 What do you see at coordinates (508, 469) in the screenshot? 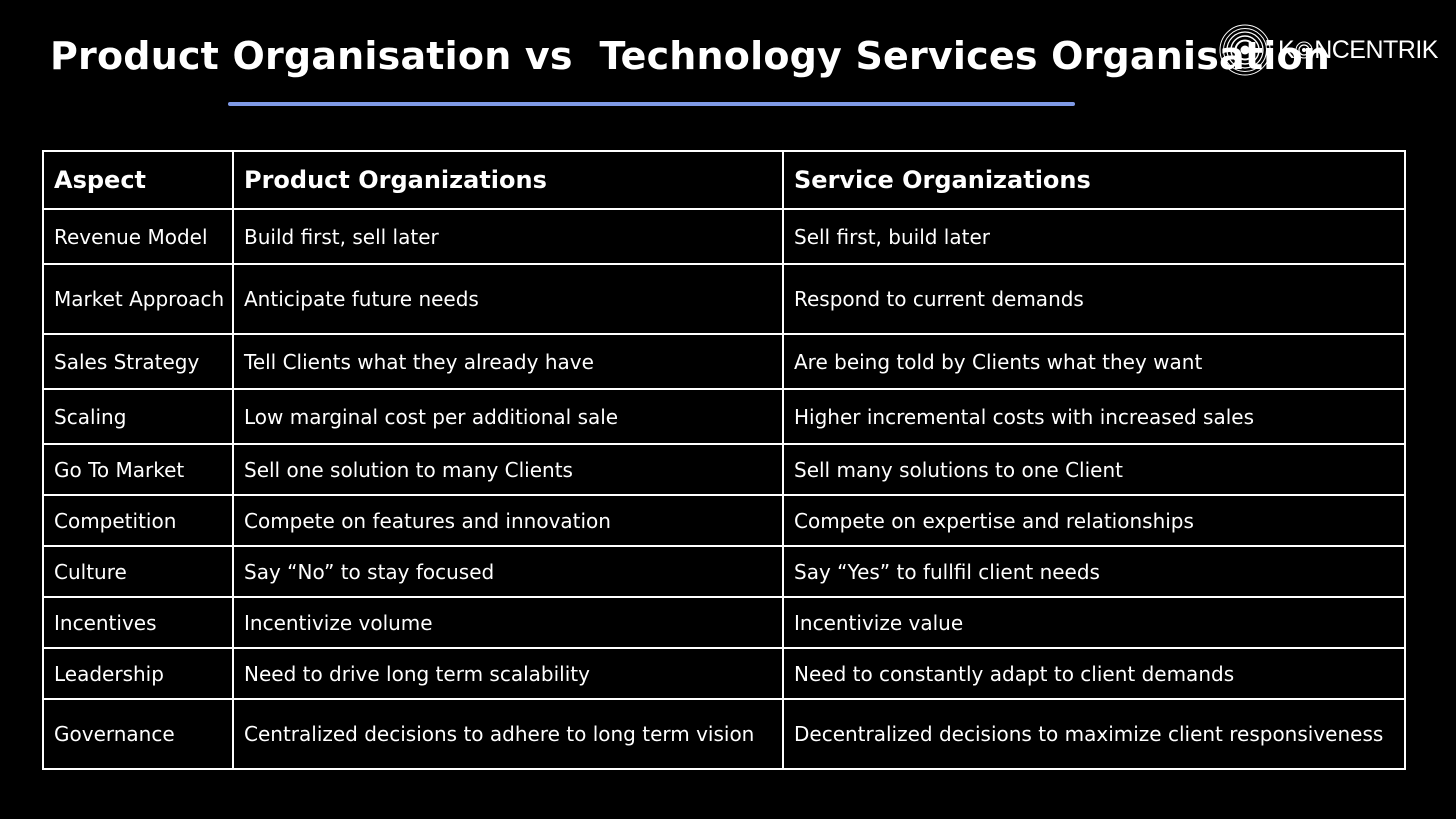
I see `product-cell: Sell one solution to many Clients` at bounding box center [508, 469].